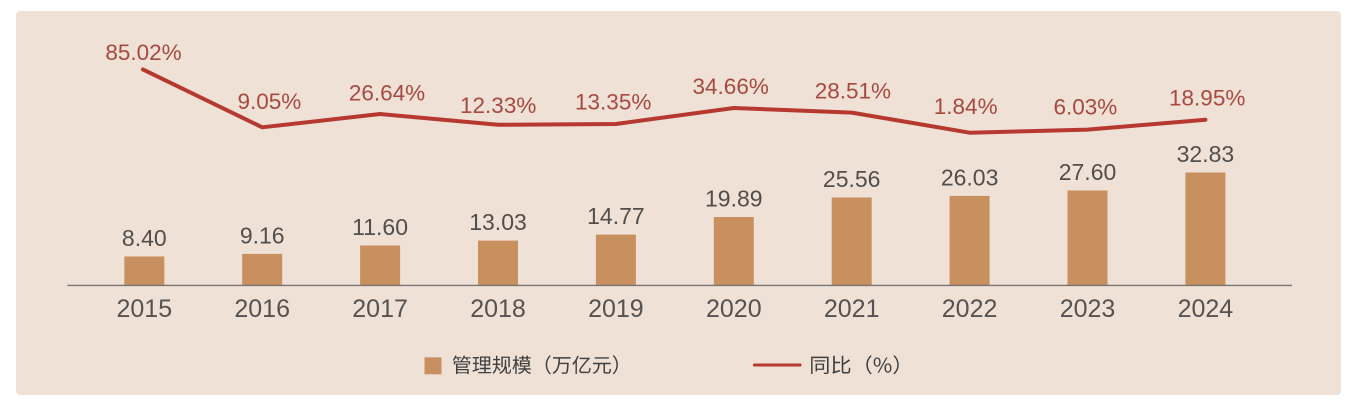 This screenshot has width=1352, height=402. What do you see at coordinates (731, 86) in the screenshot?
I see `svg-text: 34.66%` at bounding box center [731, 86].